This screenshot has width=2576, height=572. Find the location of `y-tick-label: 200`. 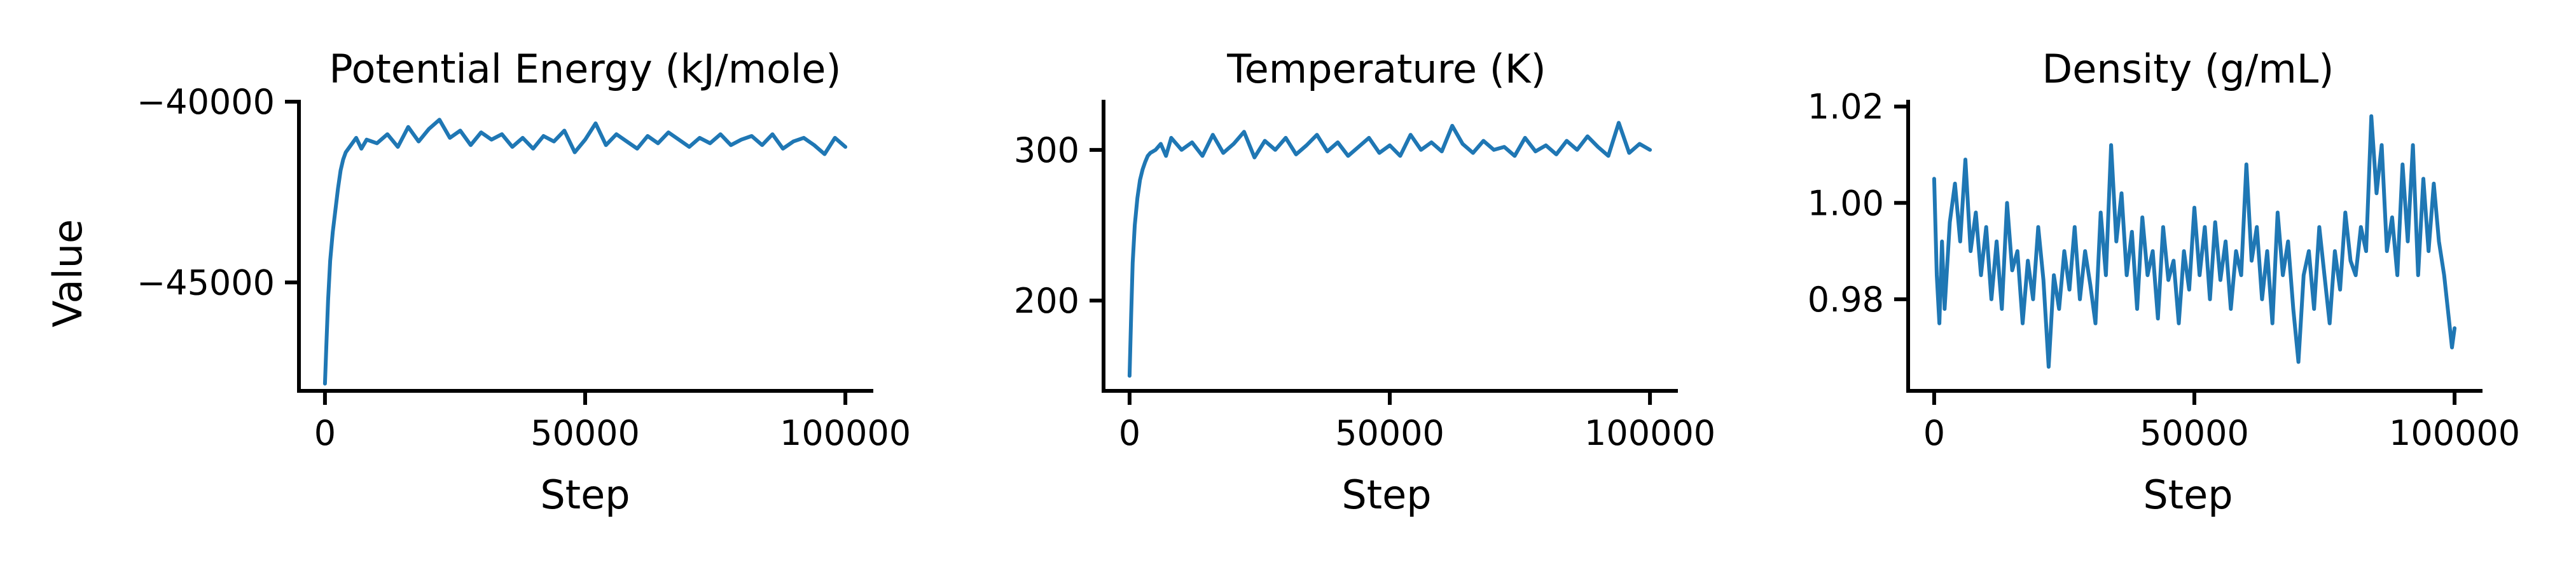

y-tick-label: 200 is located at coordinates (1046, 301).